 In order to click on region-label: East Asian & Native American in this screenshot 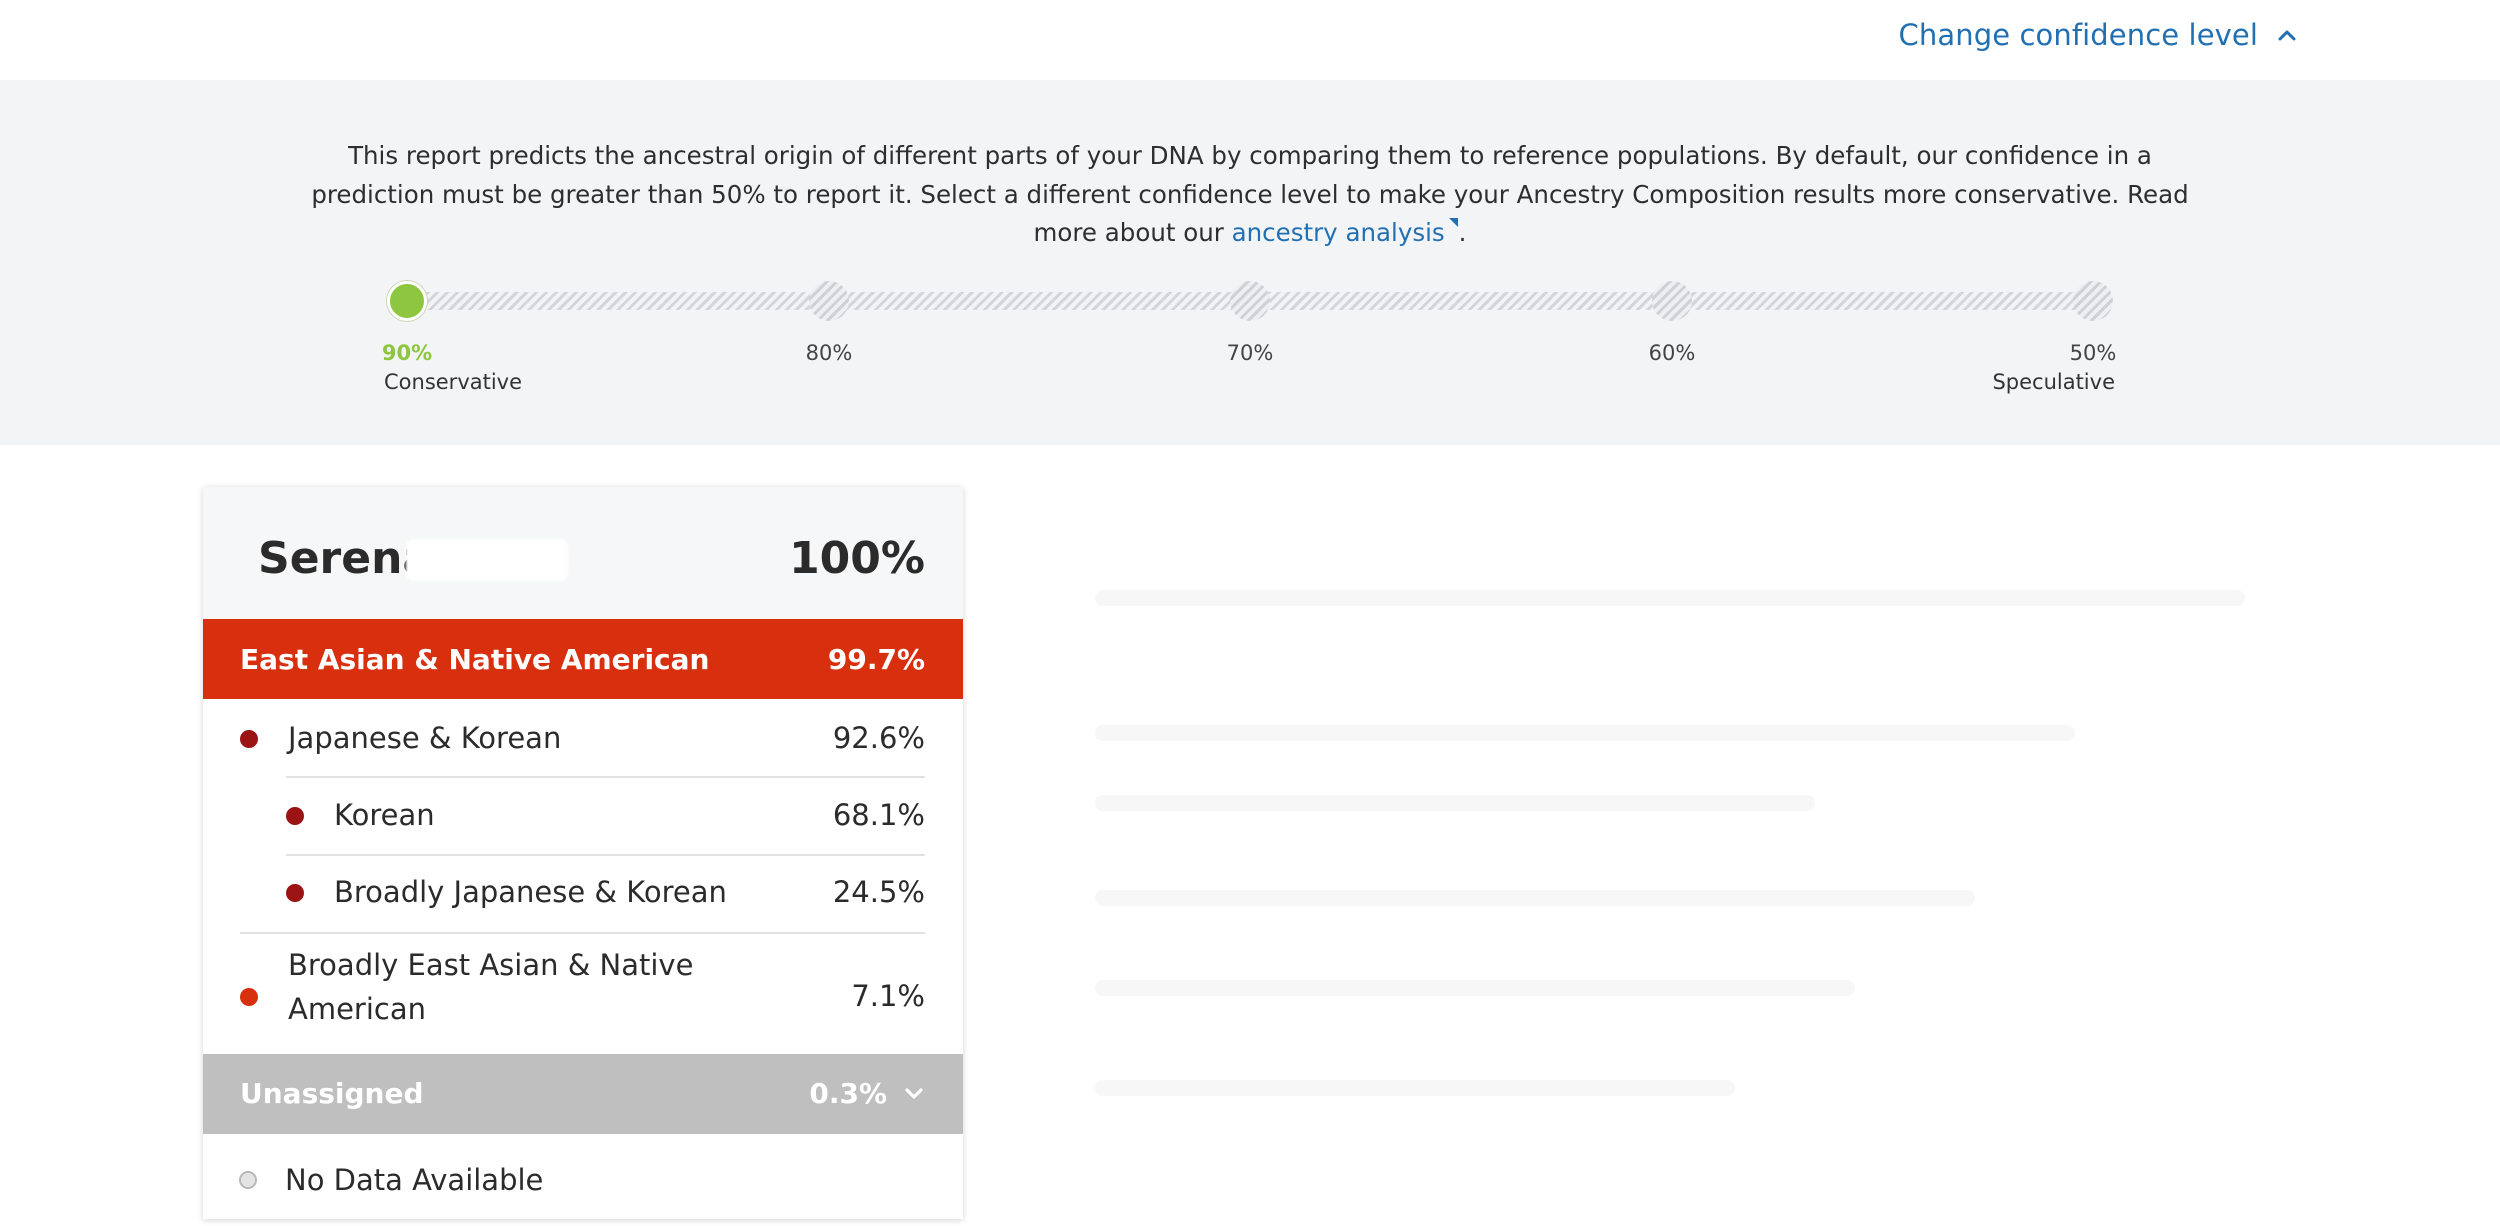, I will do `click(475, 659)`.